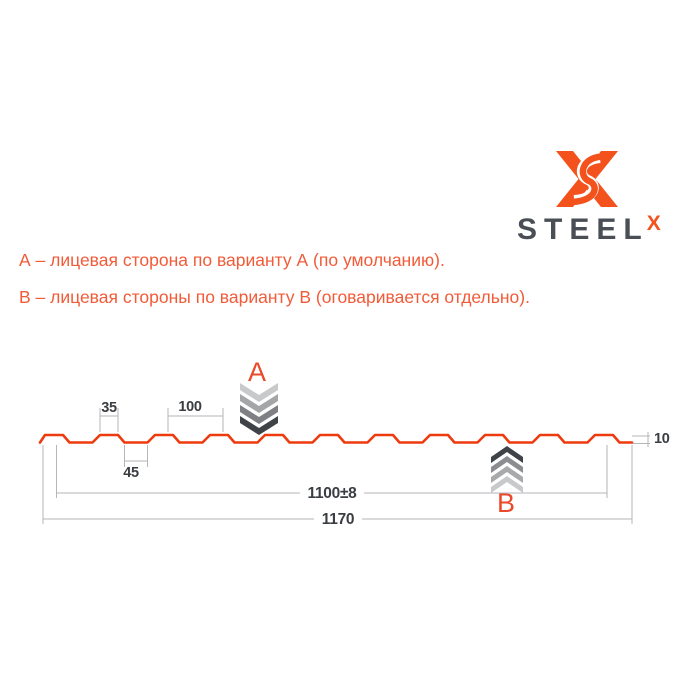  I want to click on dimension-lines, so click(346, 466).